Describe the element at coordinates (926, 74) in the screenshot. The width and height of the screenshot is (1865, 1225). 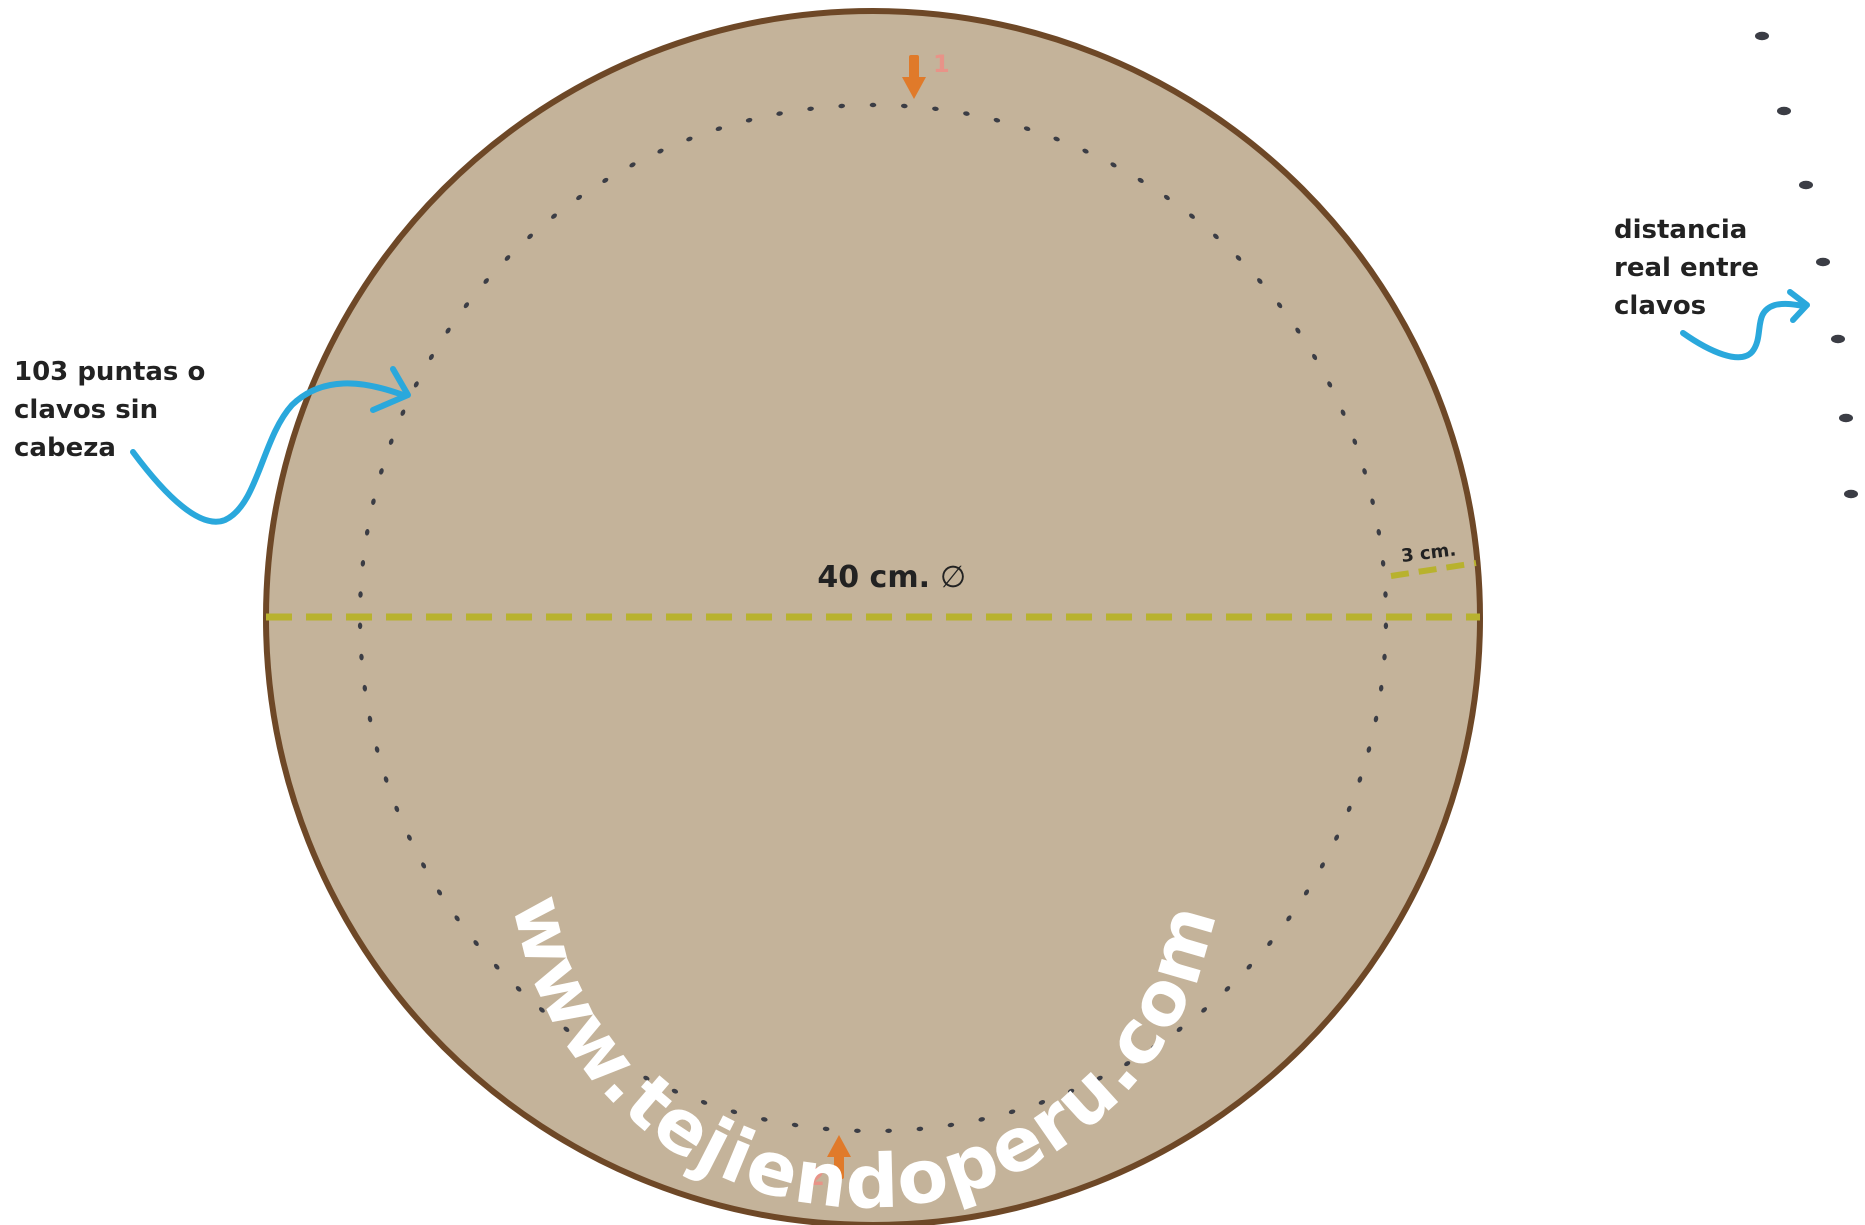
I see `start-marker: 1` at that location.